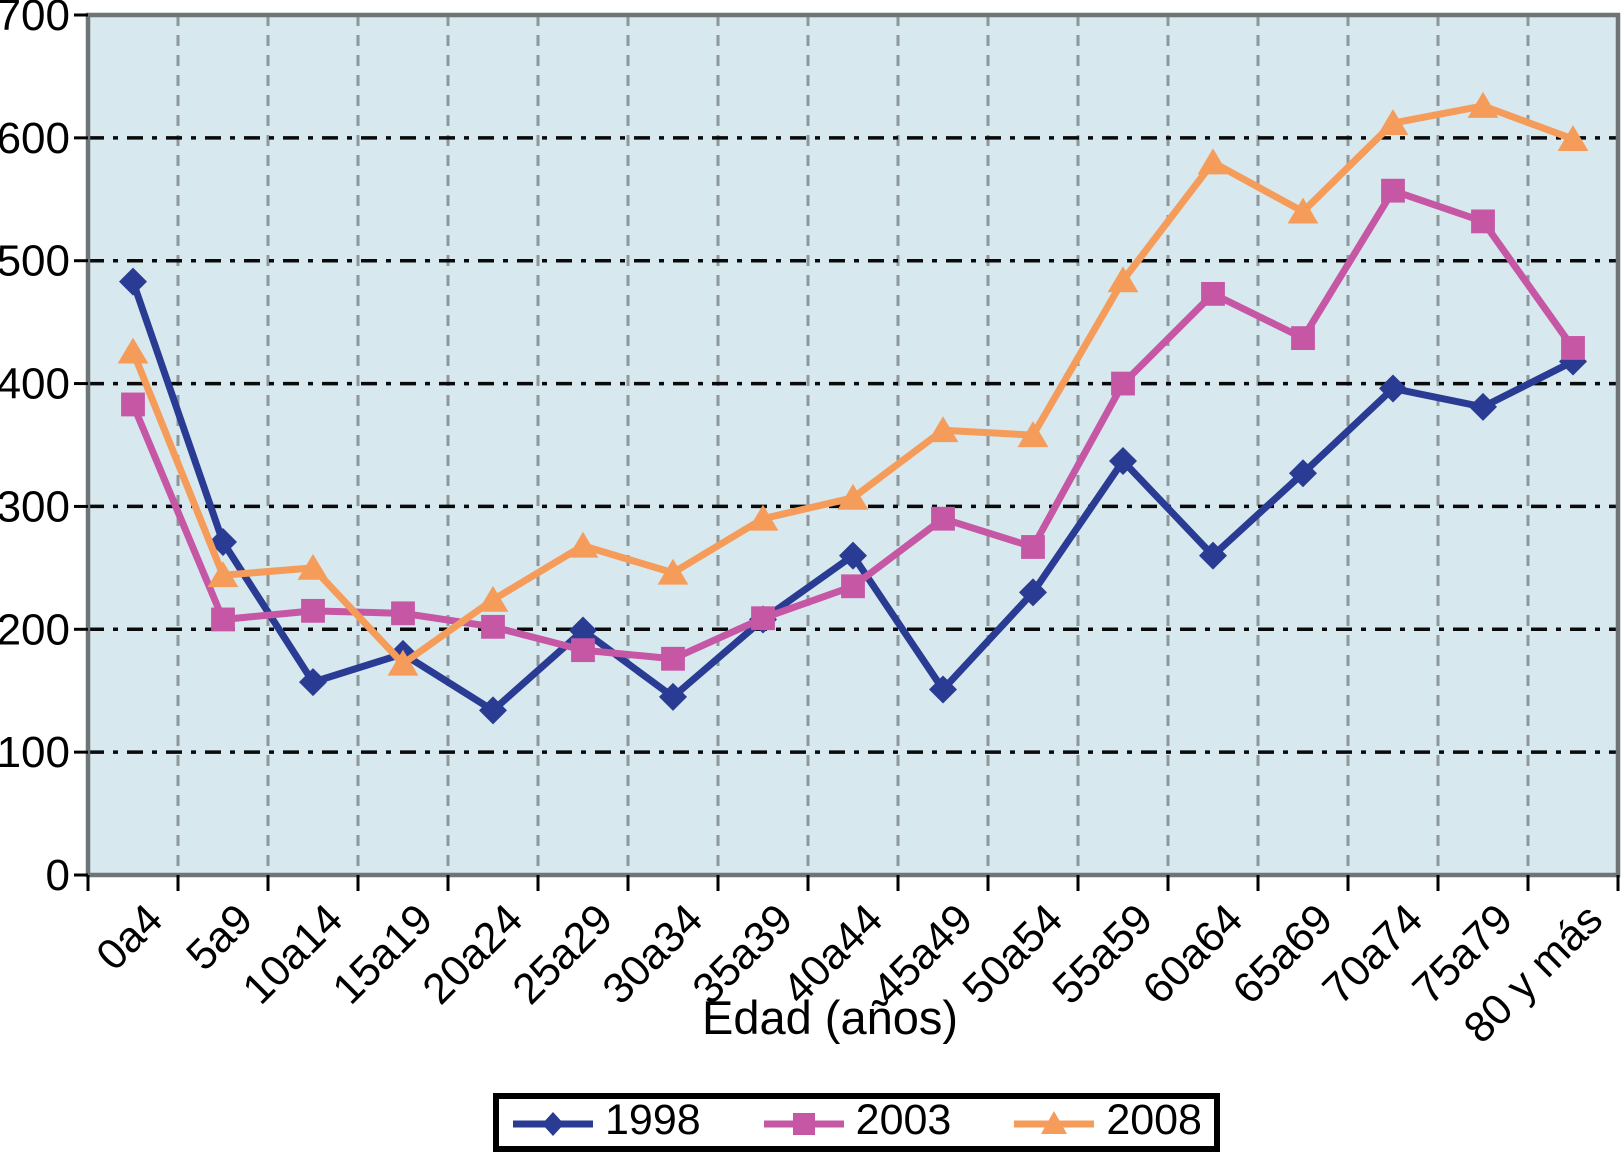 Image resolution: width=1621 pixels, height=1152 pixels. Describe the element at coordinates (35, 138) in the screenshot. I see `y-tick-label: 600` at that location.